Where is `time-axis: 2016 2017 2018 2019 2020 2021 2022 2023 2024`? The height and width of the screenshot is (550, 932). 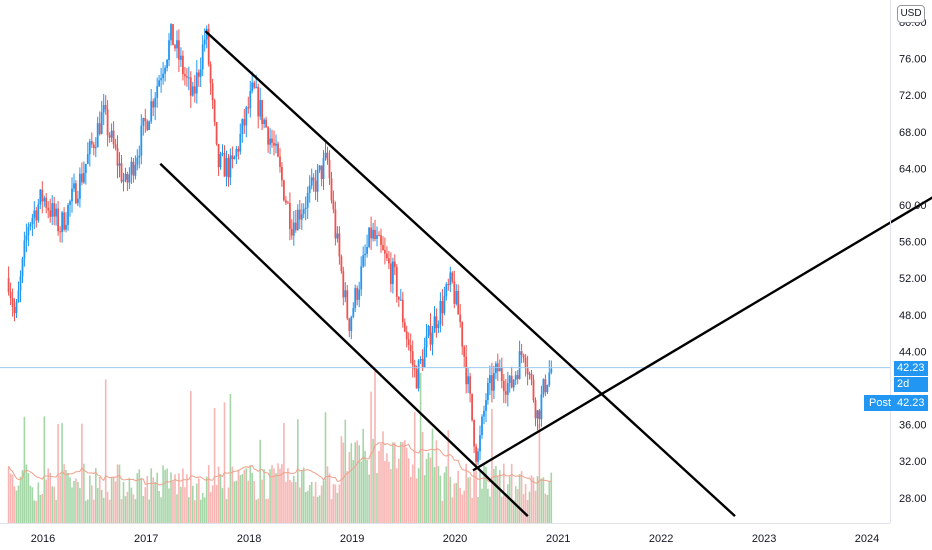 time-axis: 2016 2017 2018 2019 2020 2021 2022 2023 2024 is located at coordinates (455, 539).